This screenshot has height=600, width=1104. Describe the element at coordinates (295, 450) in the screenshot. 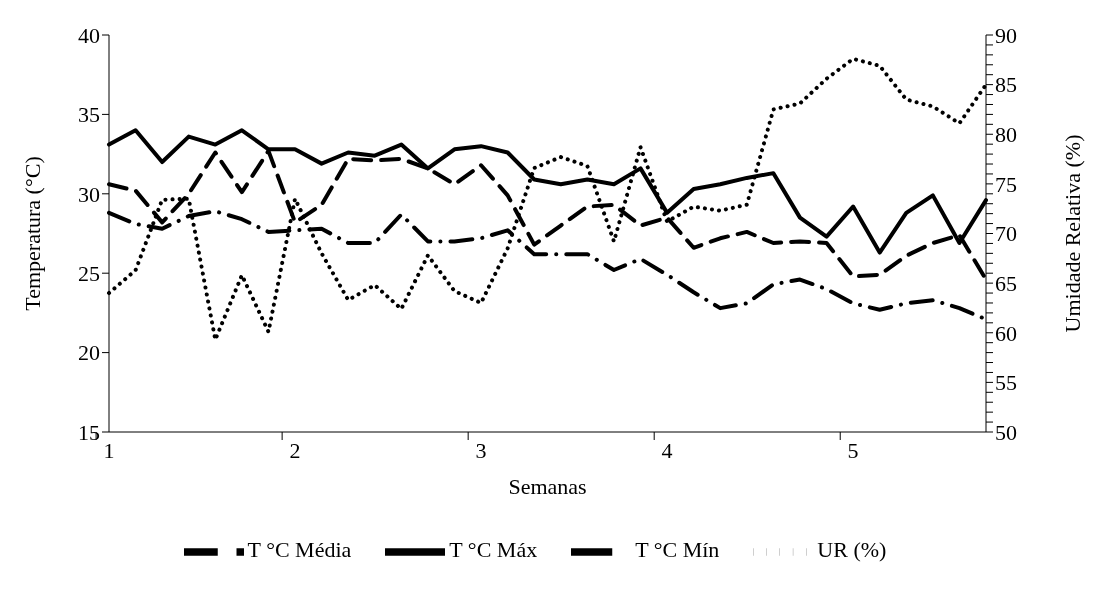

I see `x-tick-label: 2` at that location.